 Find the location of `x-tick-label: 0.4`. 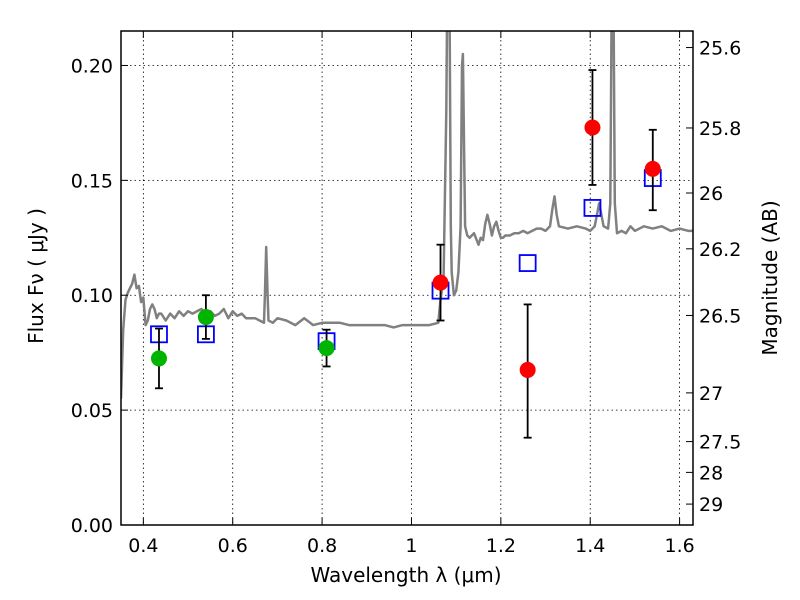

x-tick-label: 0.4 is located at coordinates (143, 546).